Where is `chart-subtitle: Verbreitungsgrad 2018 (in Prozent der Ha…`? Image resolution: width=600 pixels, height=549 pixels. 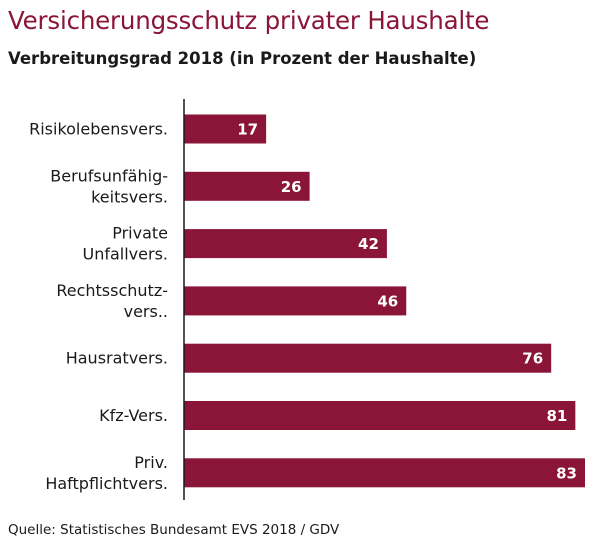
chart-subtitle: Verbreitungsgrad 2018 (in Prozent der Ha… is located at coordinates (242, 58).